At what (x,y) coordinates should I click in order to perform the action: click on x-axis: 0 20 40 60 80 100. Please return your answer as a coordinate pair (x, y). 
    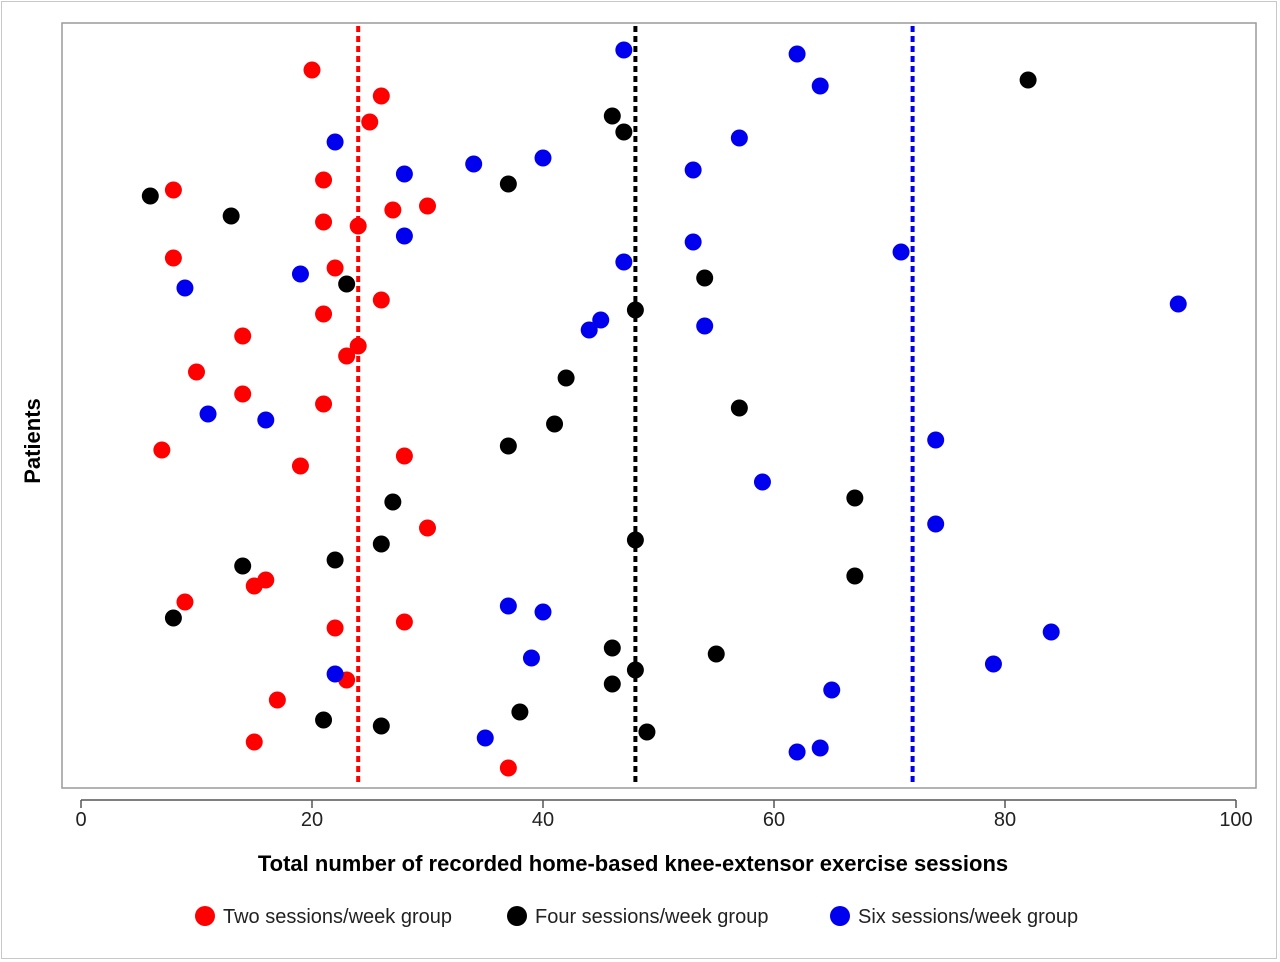
    Looking at the image, I should click on (664, 815).